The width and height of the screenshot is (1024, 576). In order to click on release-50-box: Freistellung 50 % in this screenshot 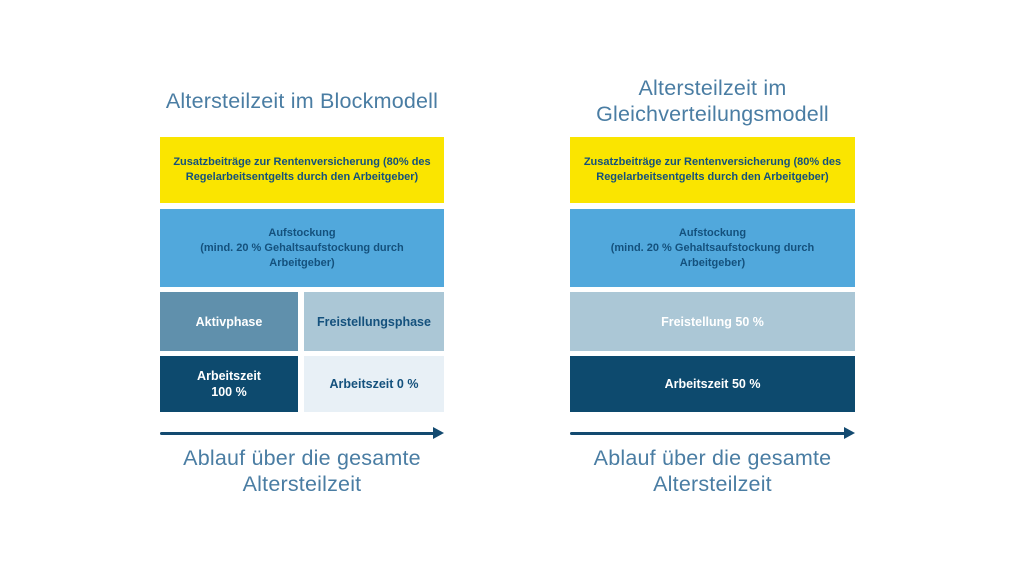, I will do `click(712, 321)`.